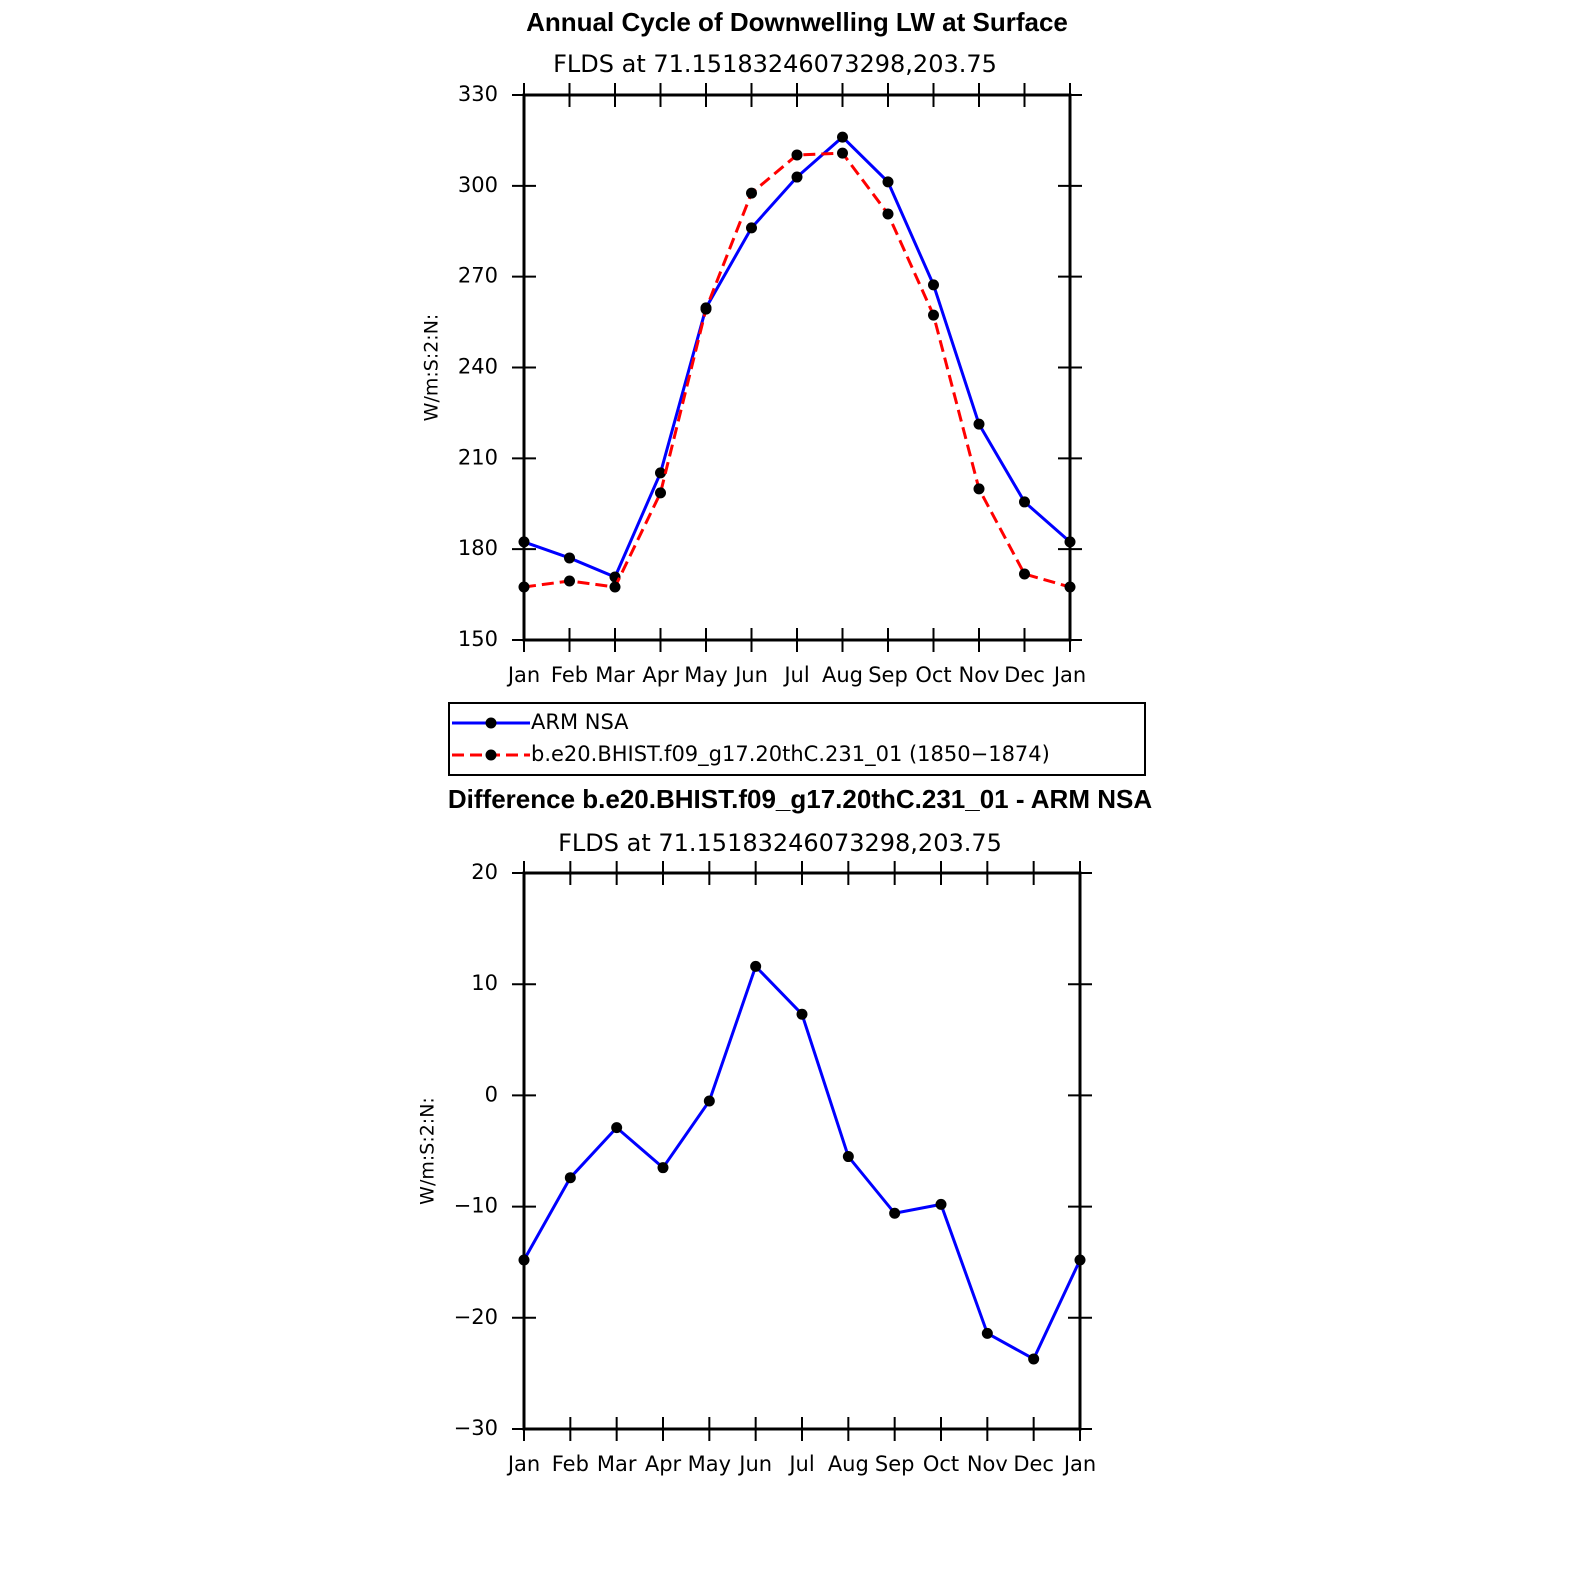  Describe the element at coordinates (478, 639) in the screenshot. I see `y-tick-label: 150` at that location.